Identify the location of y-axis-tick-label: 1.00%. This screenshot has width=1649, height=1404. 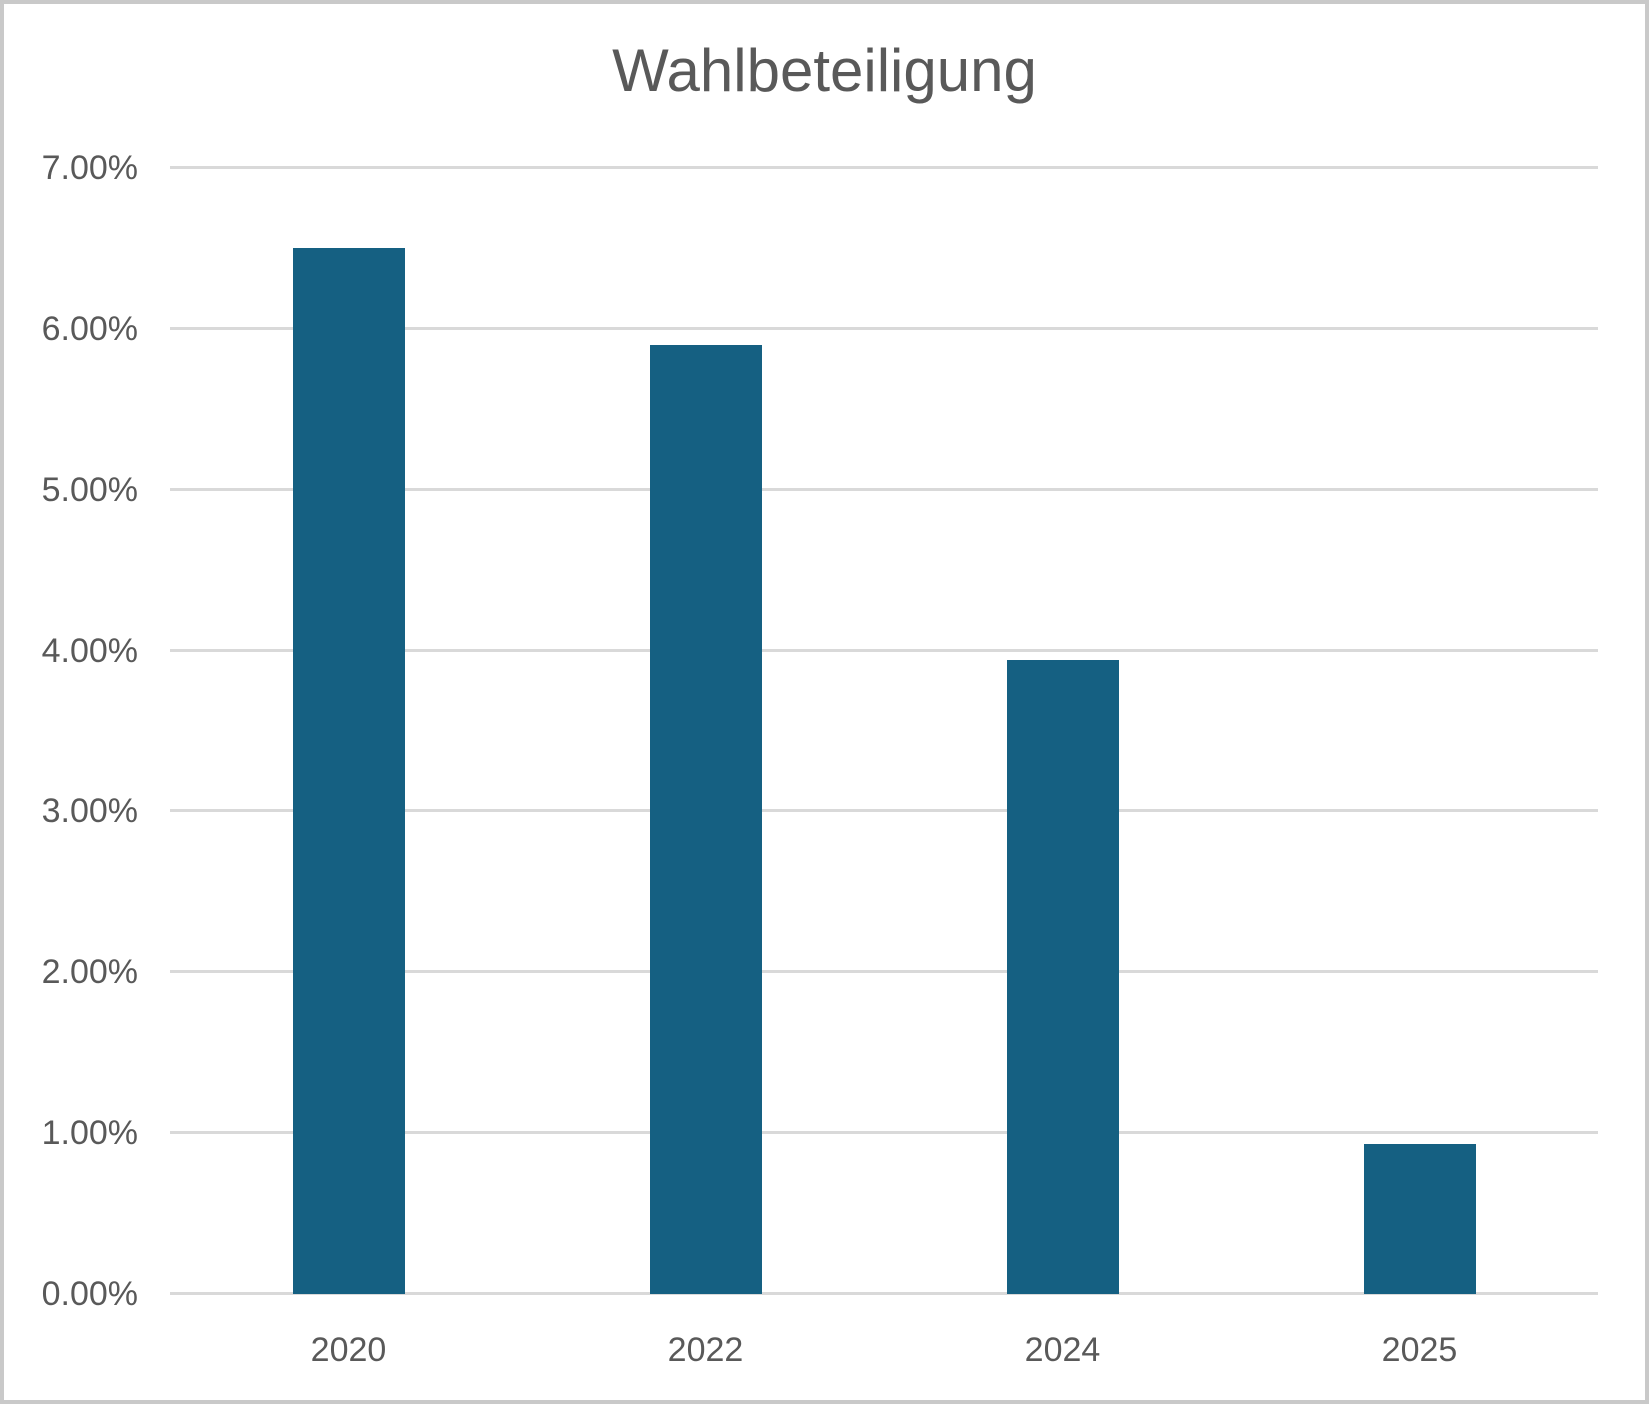
(89, 1133).